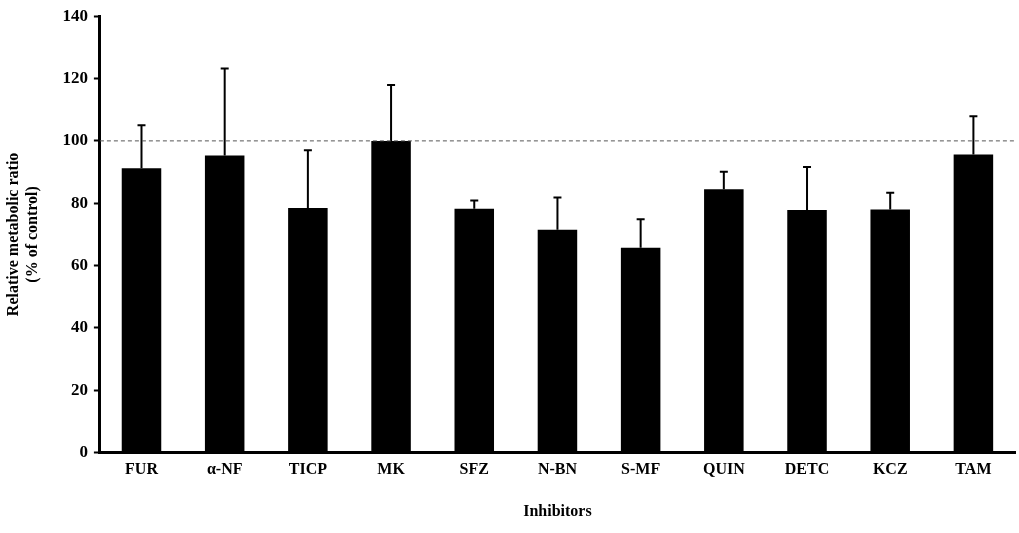  What do you see at coordinates (75, 15) in the screenshot?
I see `y-tick-label: 140` at bounding box center [75, 15].